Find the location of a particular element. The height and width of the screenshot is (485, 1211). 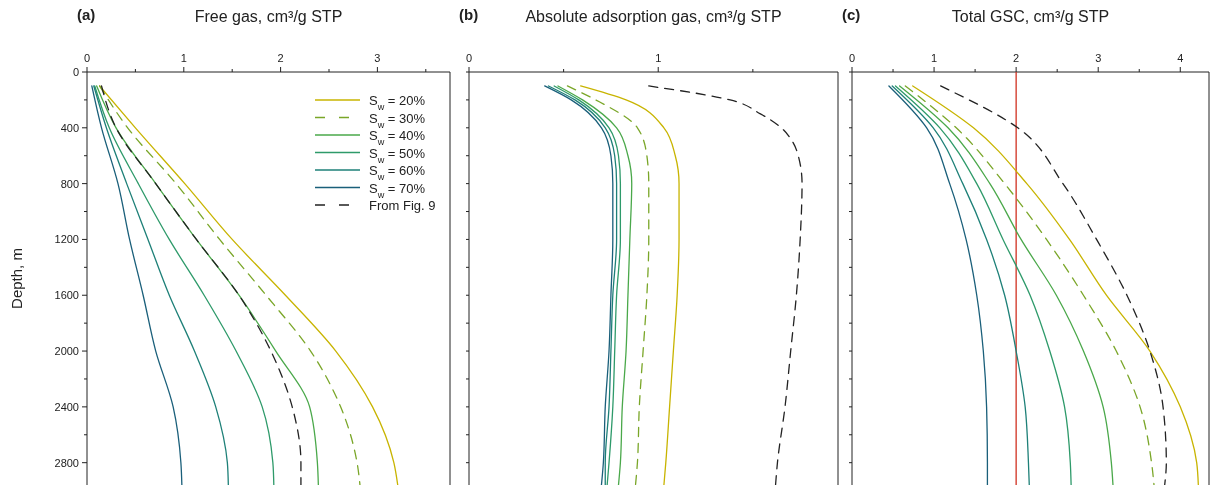

x-tick-label: 4 is located at coordinates (1180, 58).